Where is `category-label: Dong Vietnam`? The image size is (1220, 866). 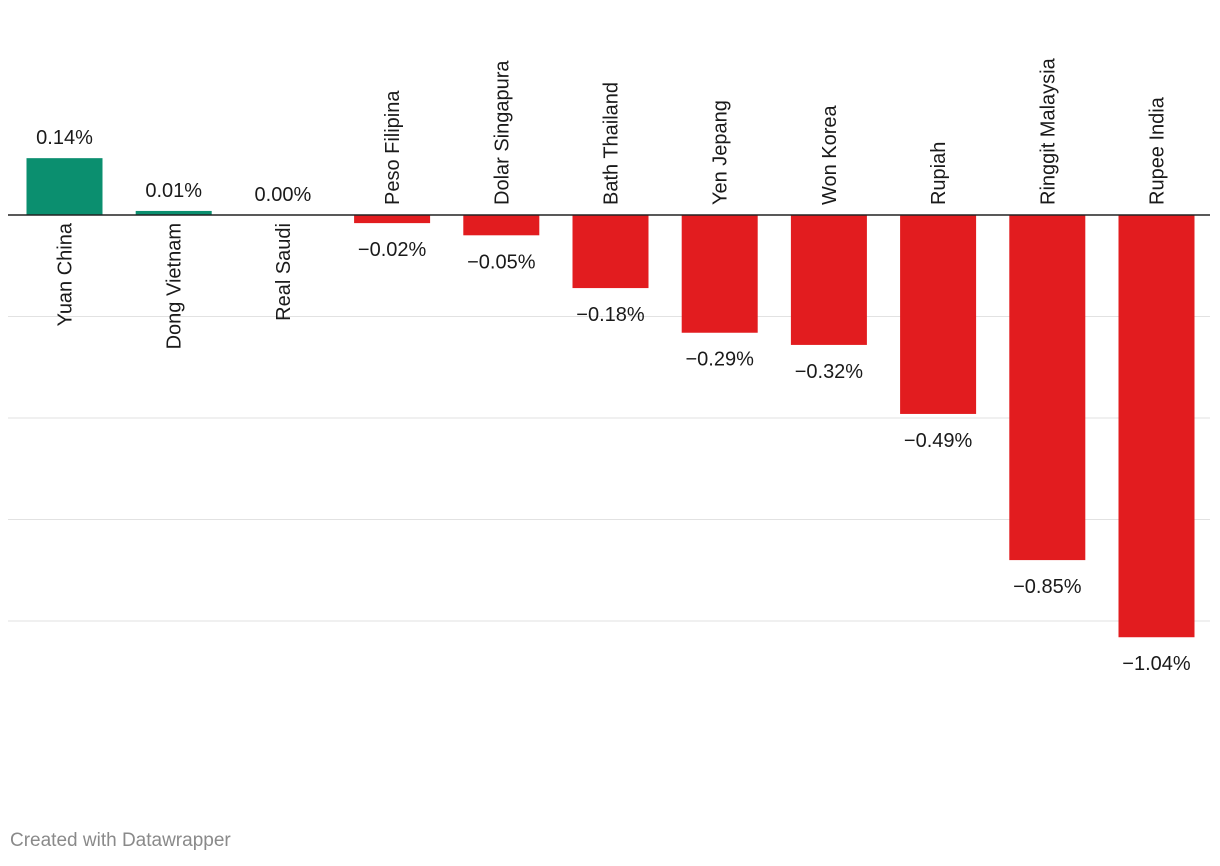
category-label: Dong Vietnam is located at coordinates (175, 286).